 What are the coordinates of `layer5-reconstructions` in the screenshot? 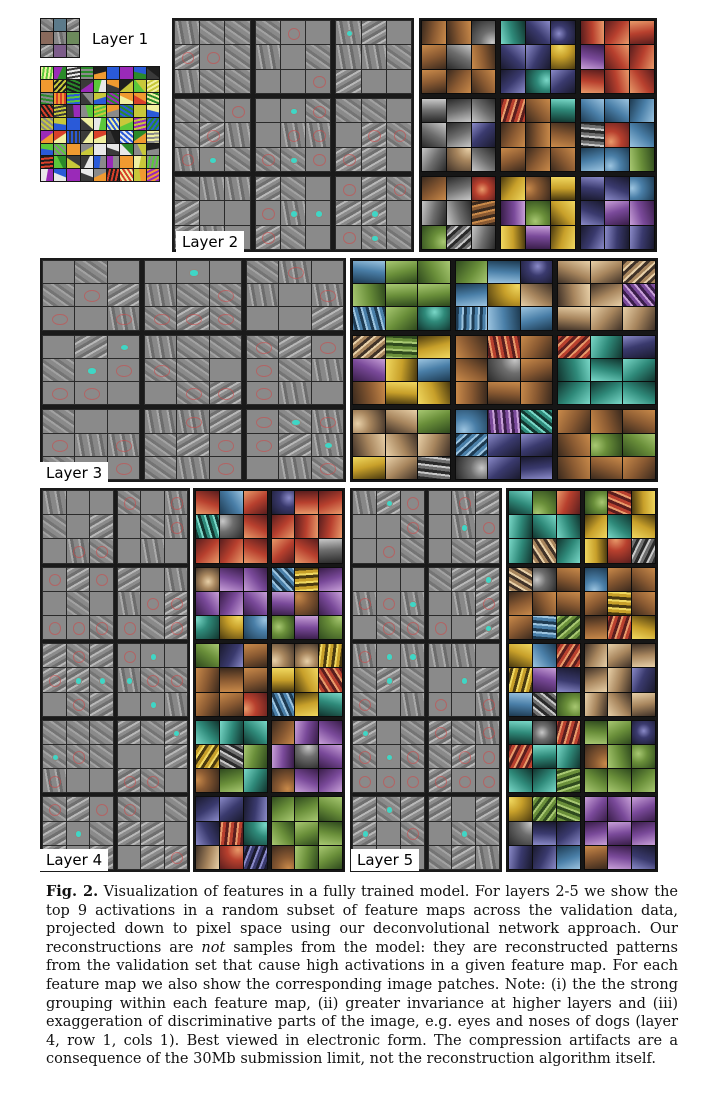 It's located at (426, 680).